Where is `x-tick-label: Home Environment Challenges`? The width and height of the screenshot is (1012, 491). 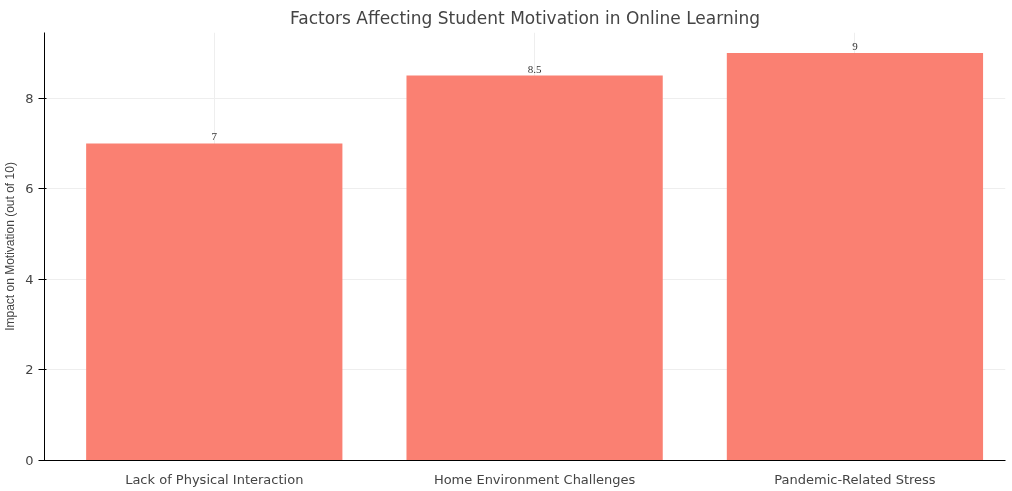 x-tick-label: Home Environment Challenges is located at coordinates (534, 479).